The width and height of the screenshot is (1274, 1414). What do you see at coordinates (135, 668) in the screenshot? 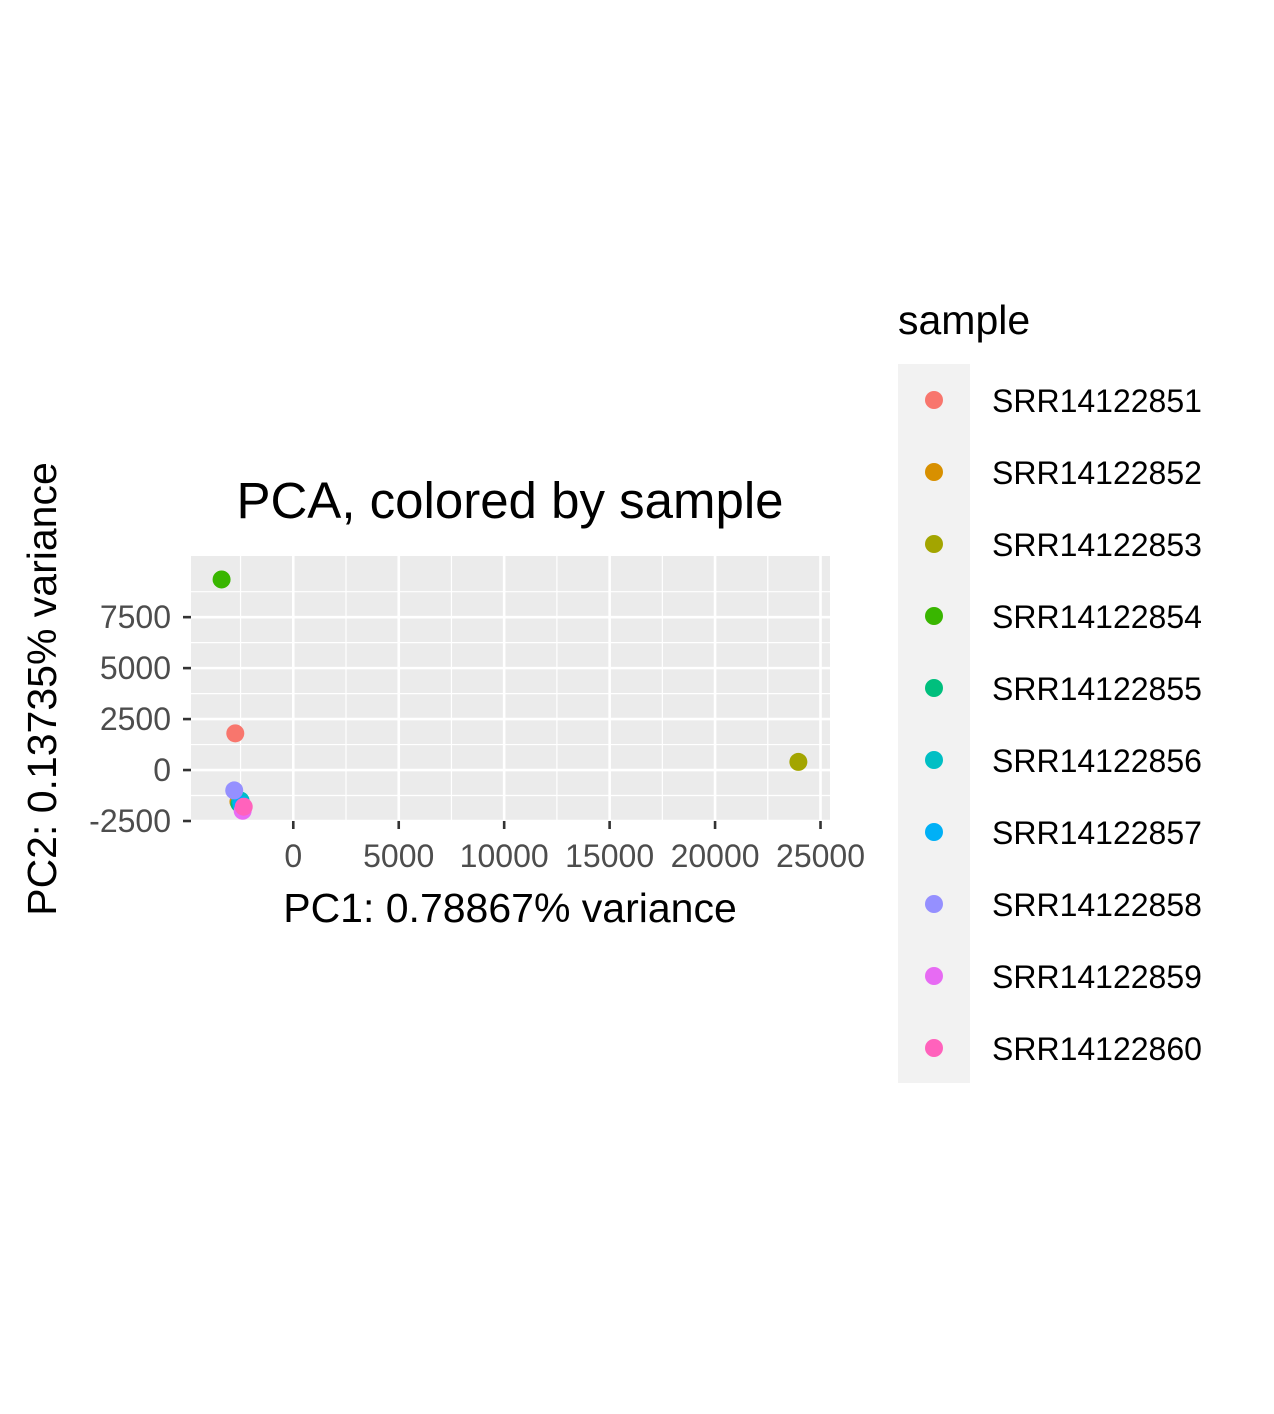
I see `y-tick-label: 5000` at bounding box center [135, 668].